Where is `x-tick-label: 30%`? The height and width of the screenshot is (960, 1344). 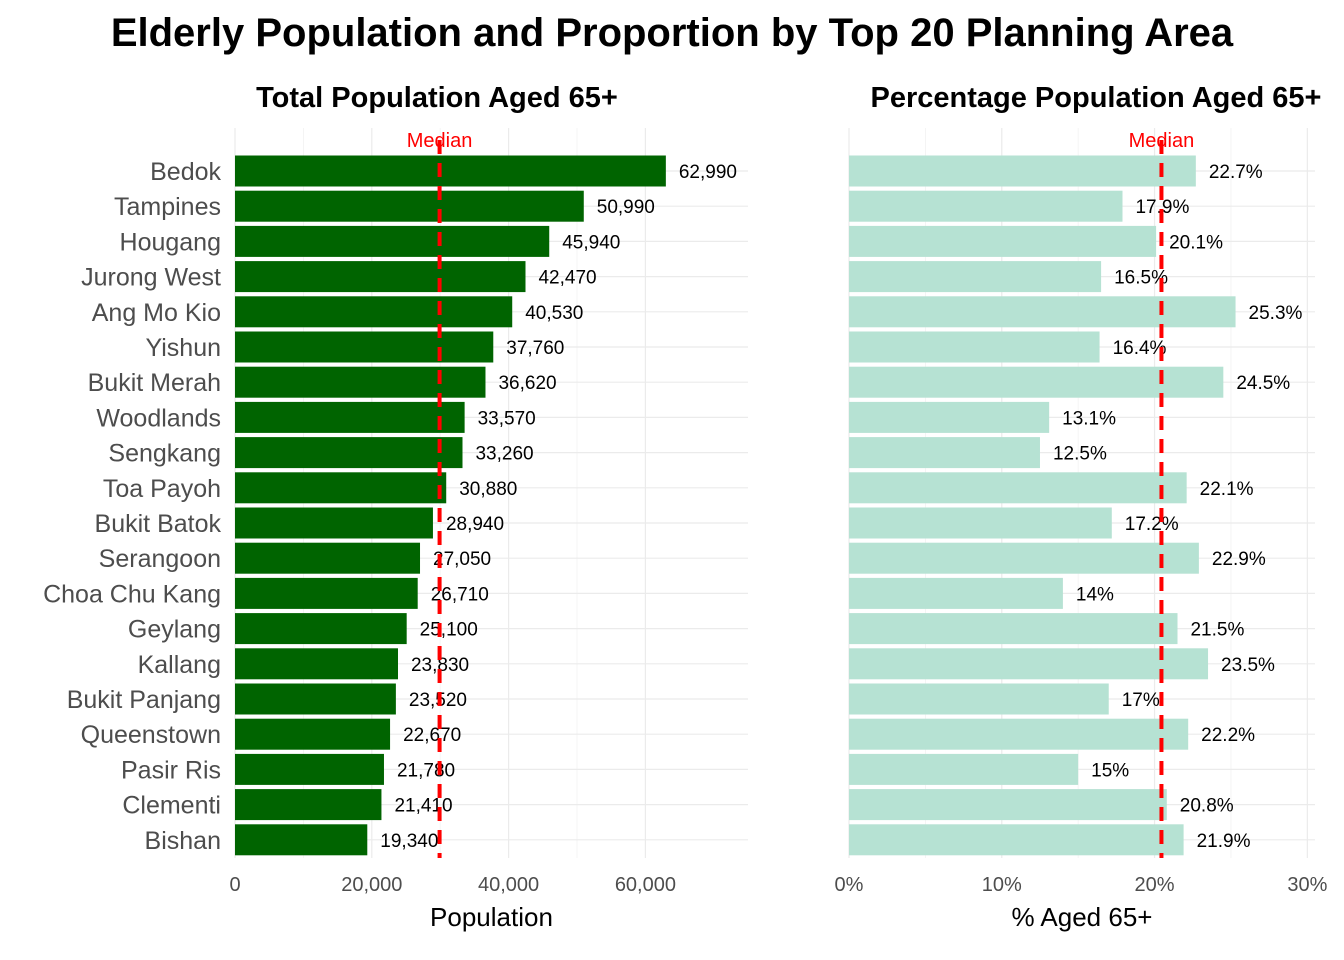 x-tick-label: 30% is located at coordinates (1307, 885).